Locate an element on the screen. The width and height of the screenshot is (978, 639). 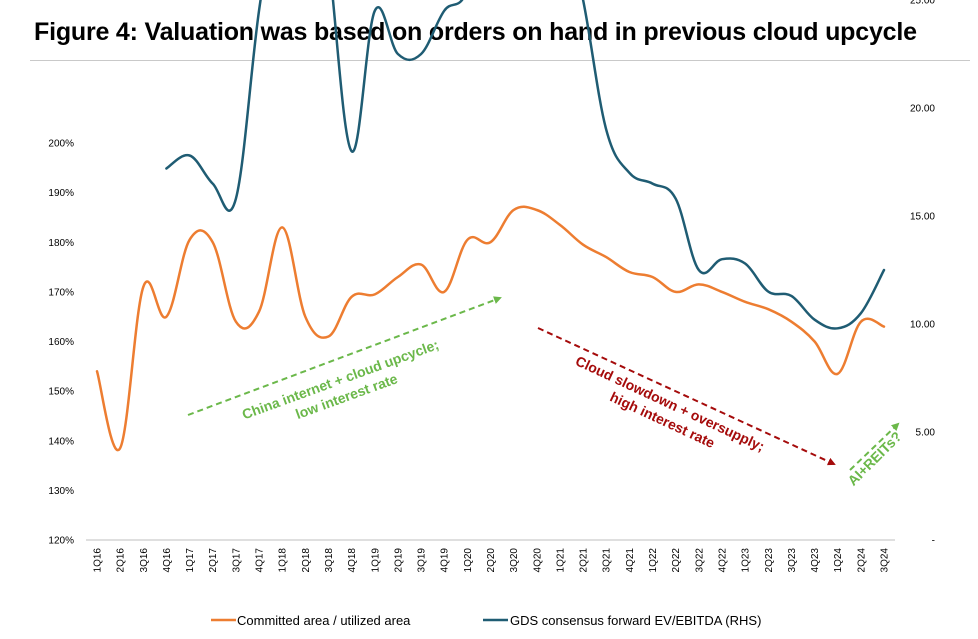
x-axis-tick-label: 3Q18 is located at coordinates (329, 560).